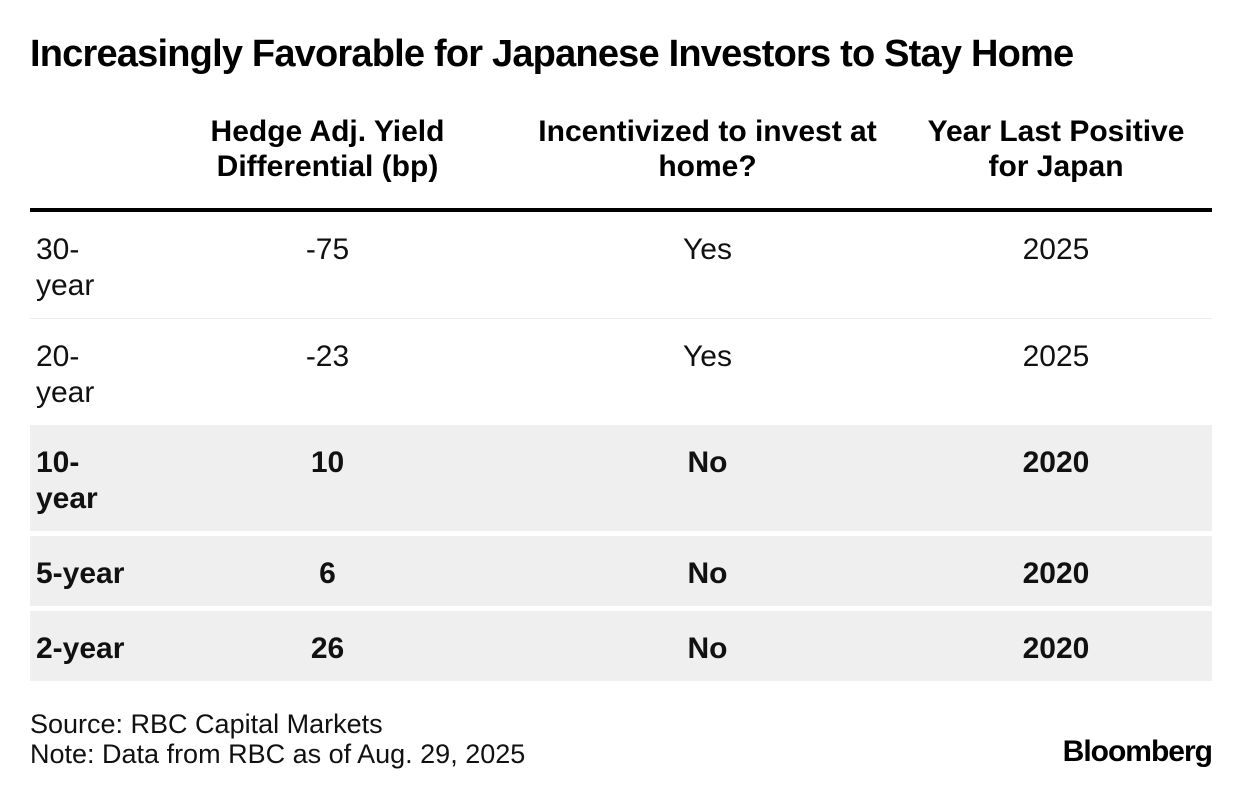 The height and width of the screenshot is (798, 1240). I want to click on differential-cell: 6, so click(327, 573).